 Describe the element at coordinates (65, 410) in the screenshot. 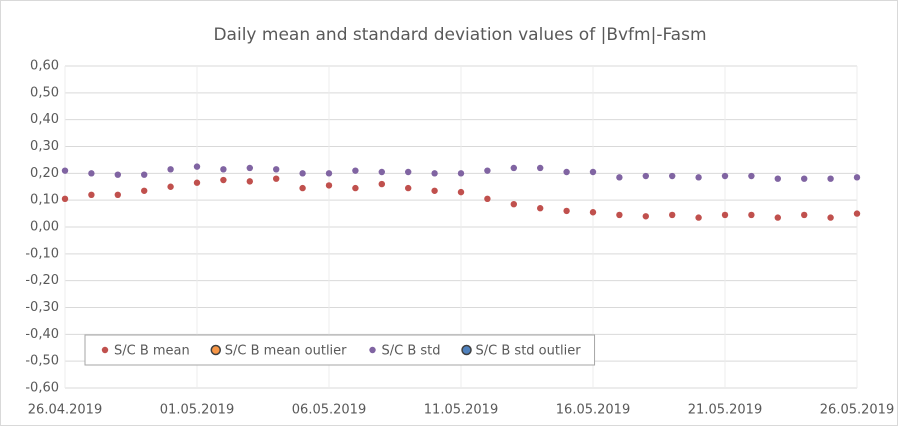

I see `x-tick-label: 26.04.2019` at that location.